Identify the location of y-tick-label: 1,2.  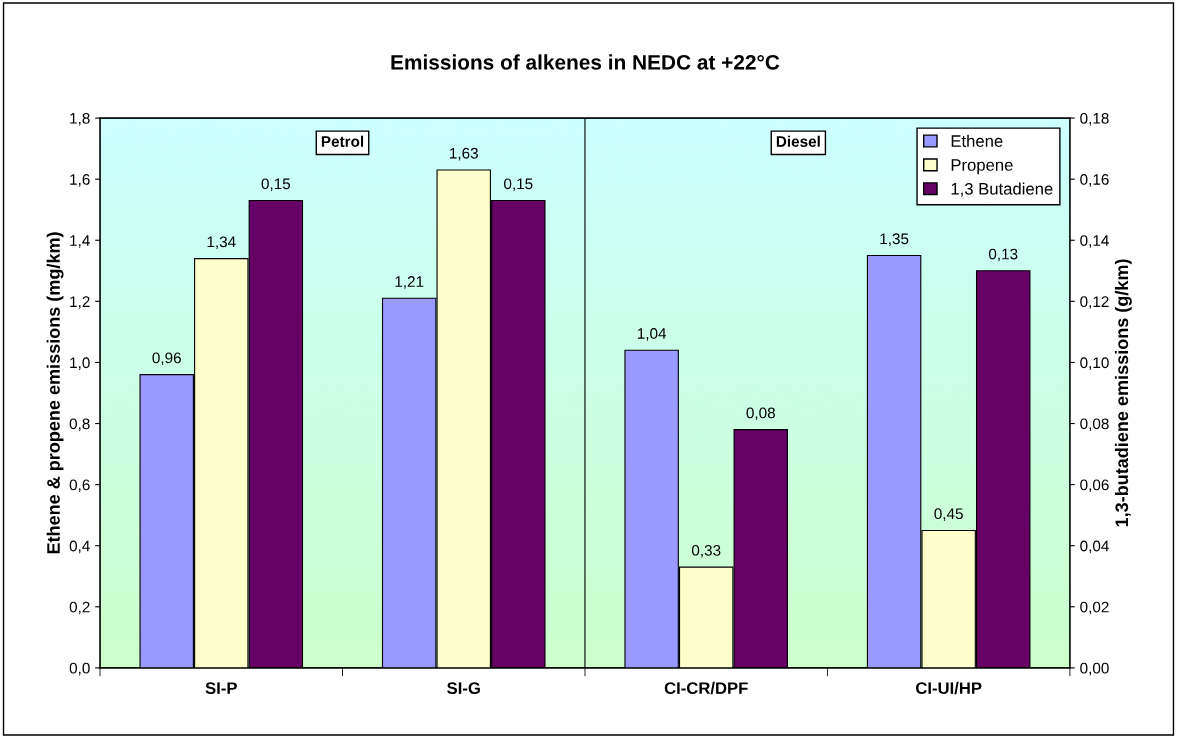
(80, 302).